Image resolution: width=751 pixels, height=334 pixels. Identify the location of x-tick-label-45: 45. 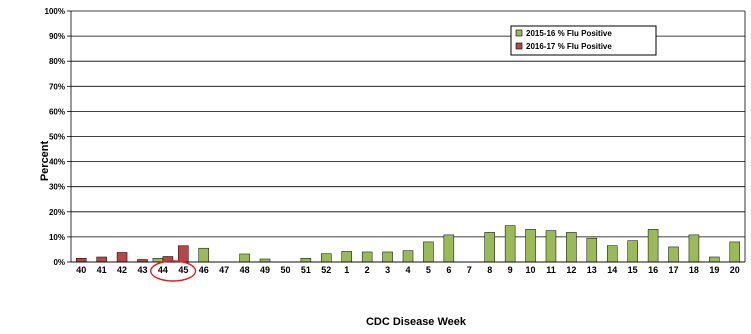
(183, 270).